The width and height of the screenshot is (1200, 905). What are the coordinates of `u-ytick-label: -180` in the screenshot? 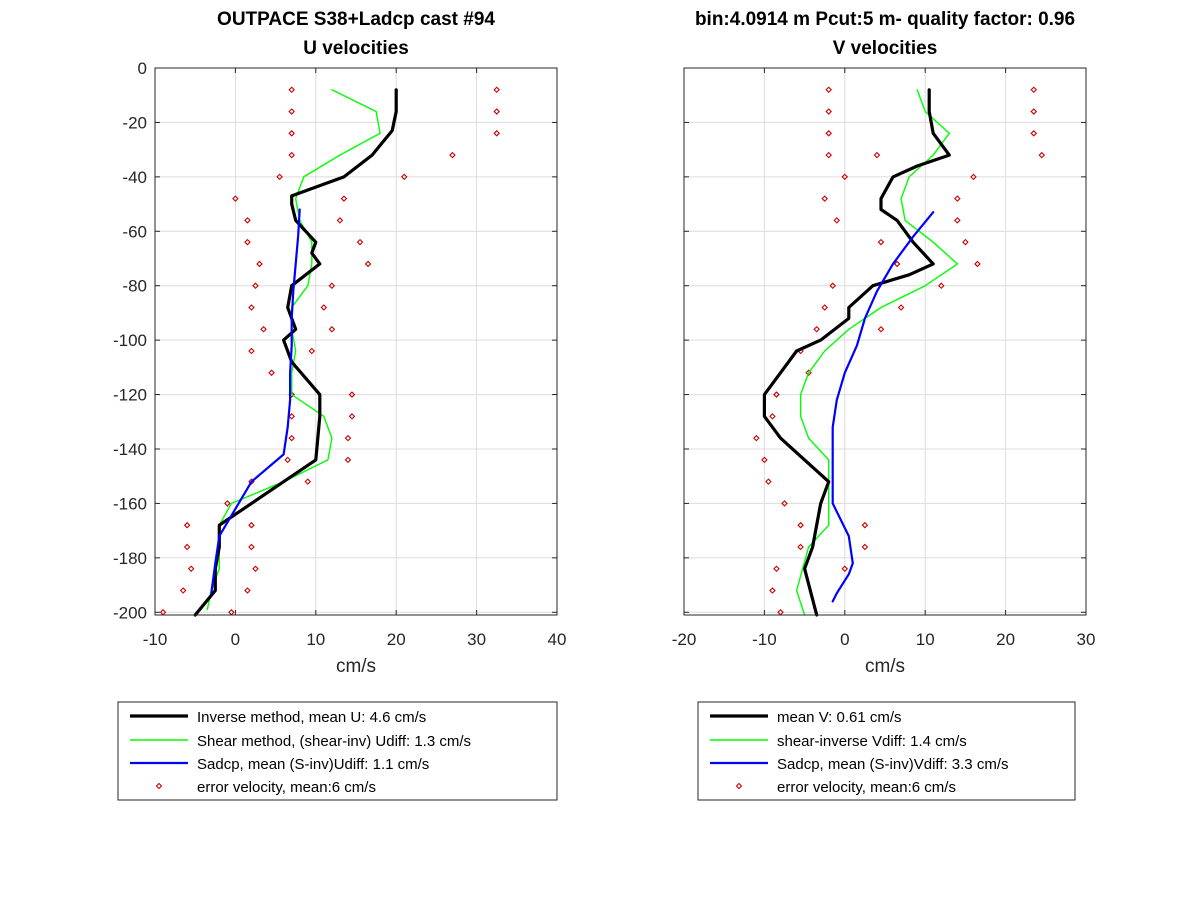 It's located at (130, 558).